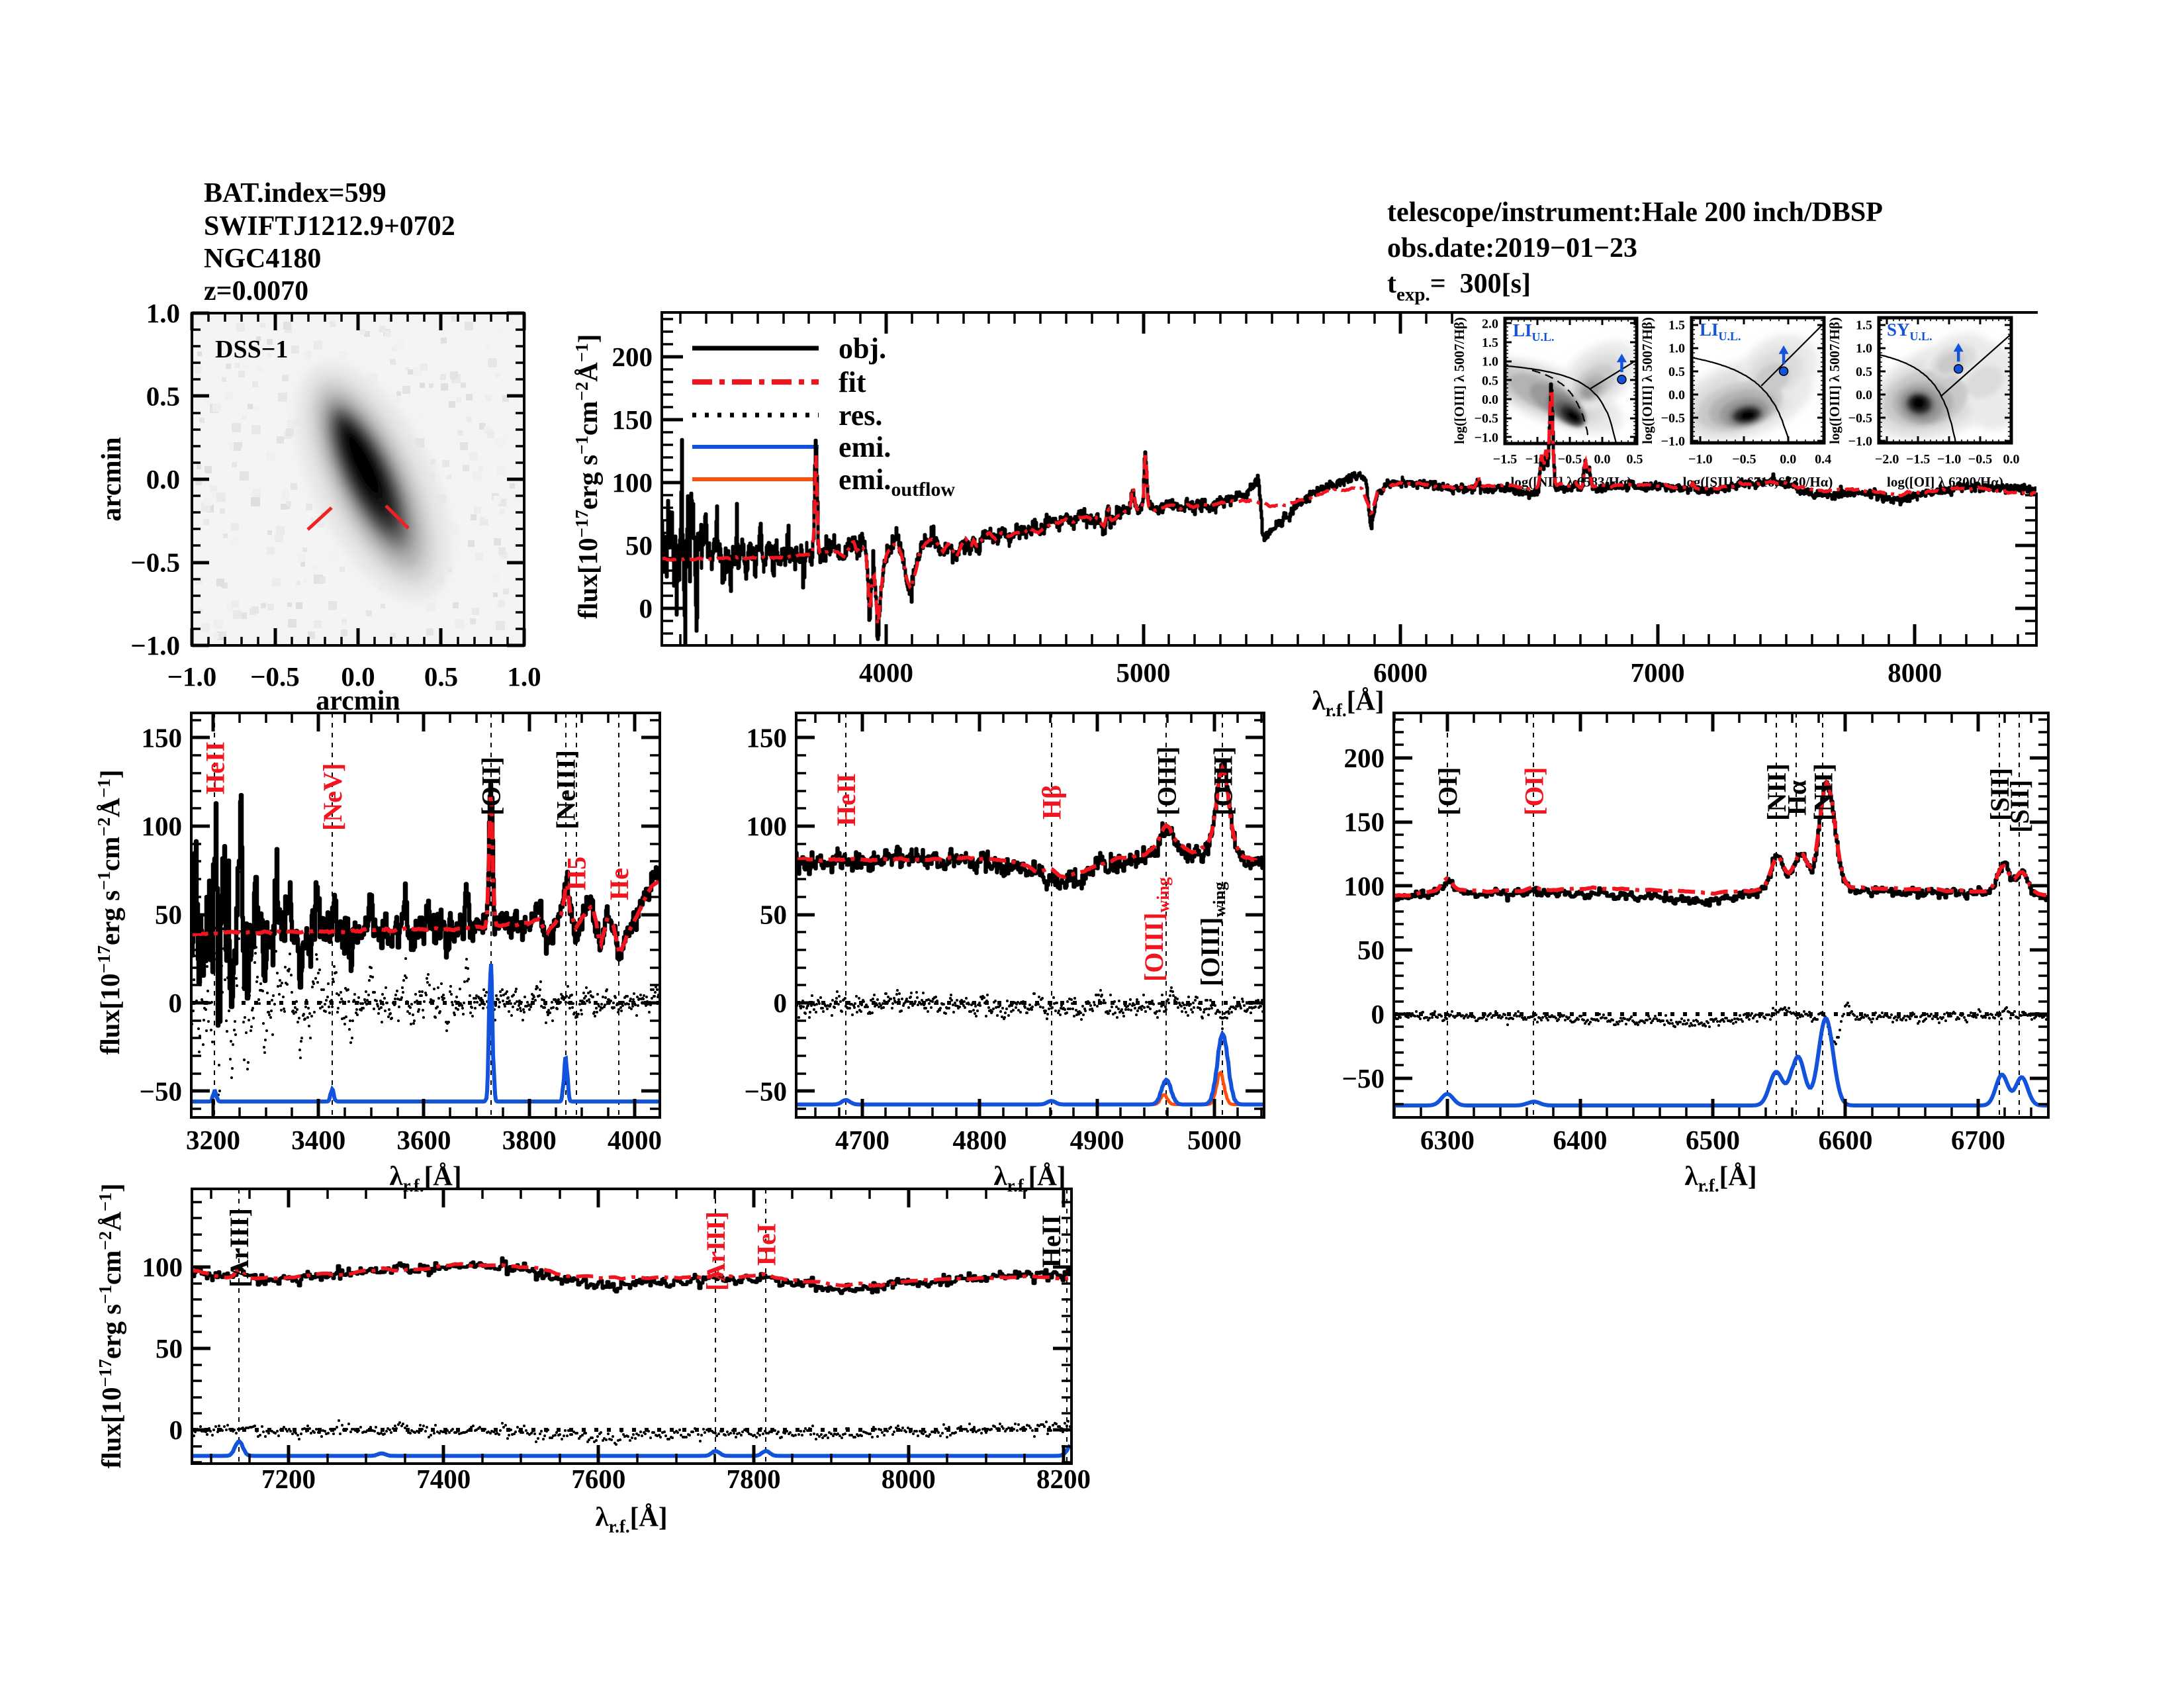 This screenshot has height=1688, width=2184. Describe the element at coordinates (1581, 1140) in the screenshot. I see `svg-text: 6400` at that location.